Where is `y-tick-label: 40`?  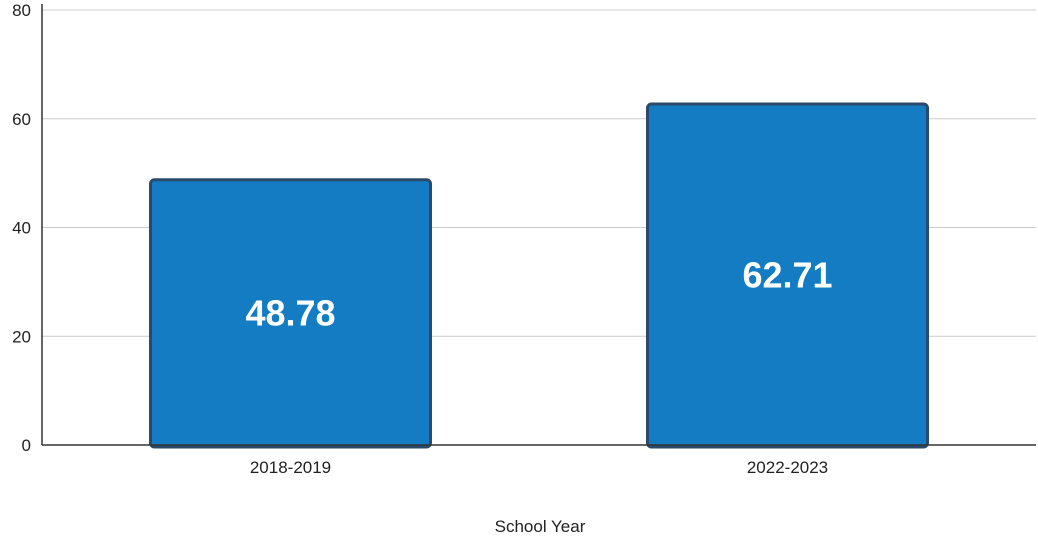 y-tick-label: 40 is located at coordinates (21, 228).